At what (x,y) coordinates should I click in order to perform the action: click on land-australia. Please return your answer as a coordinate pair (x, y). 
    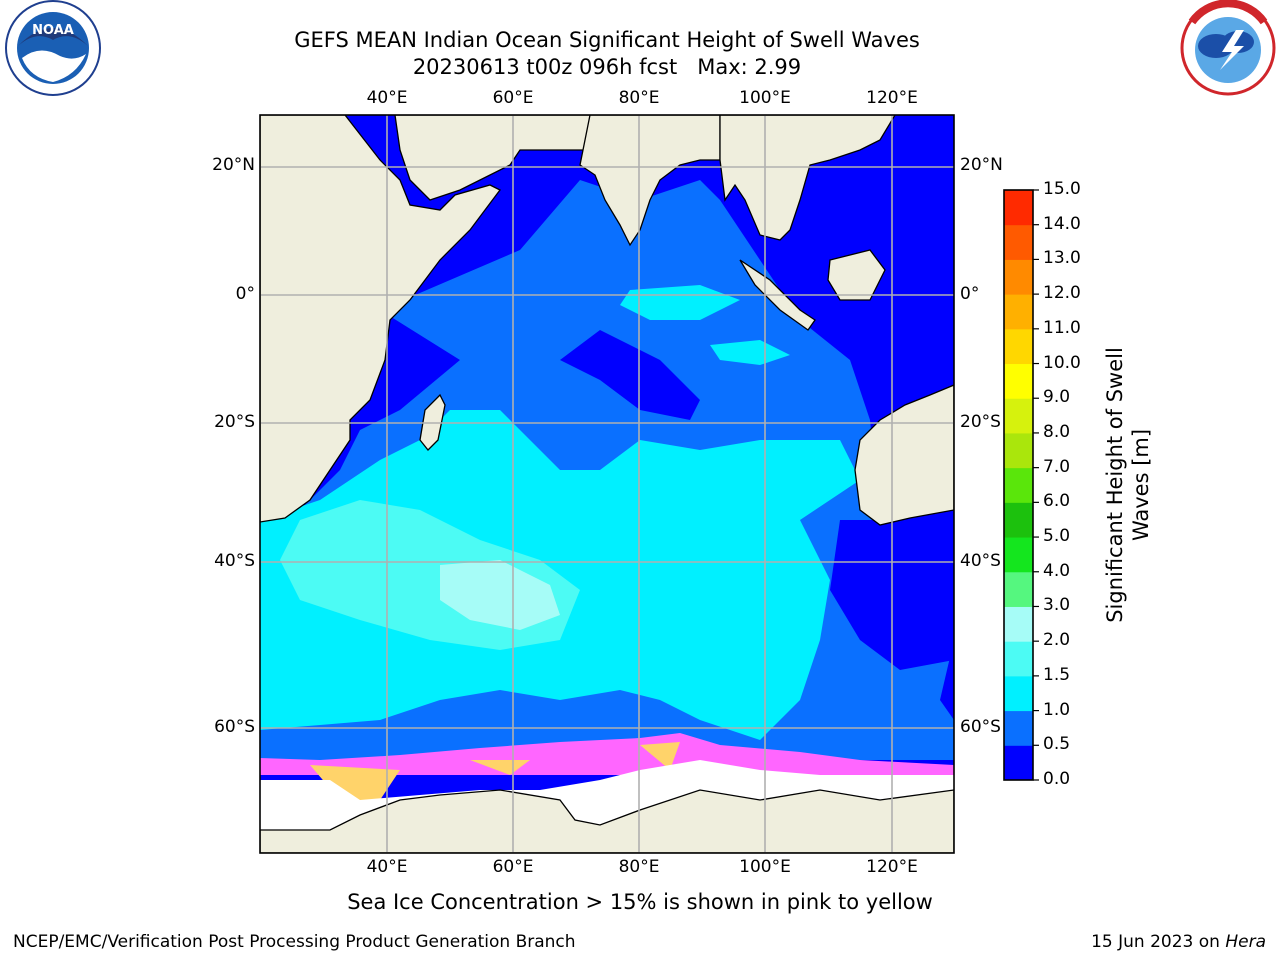
    Looking at the image, I should click on (904, 455).